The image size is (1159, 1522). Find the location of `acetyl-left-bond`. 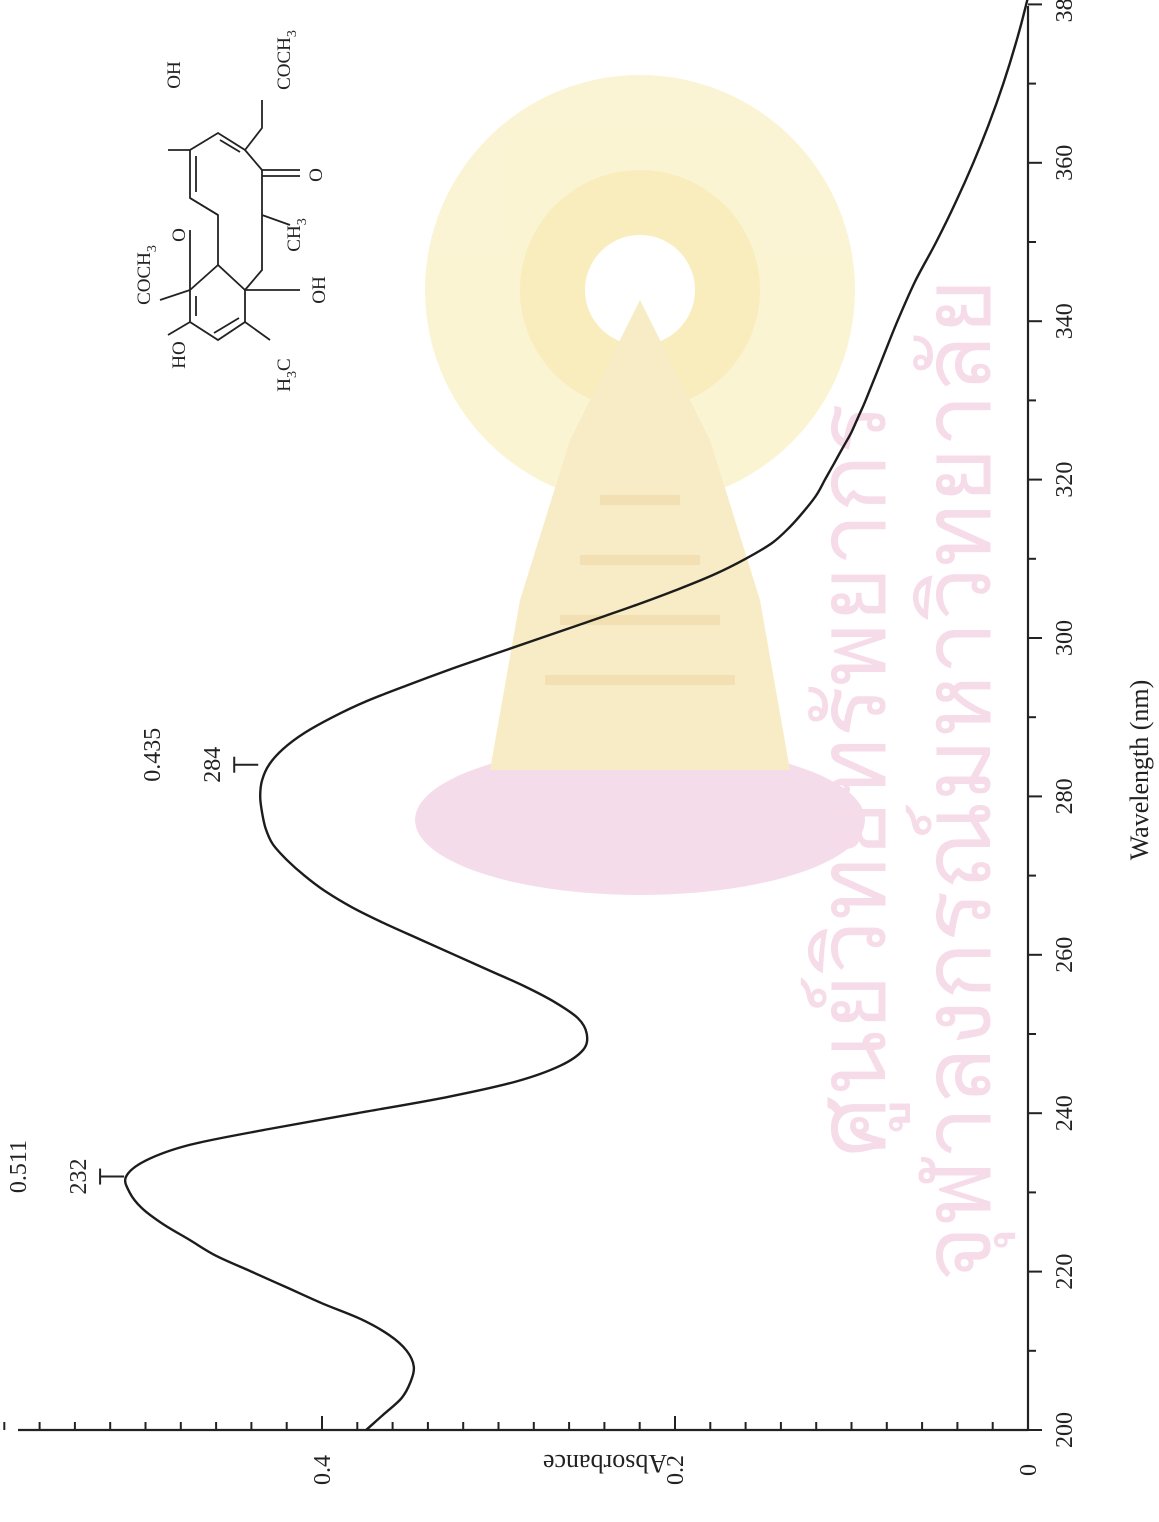

acetyl-left-bond is located at coordinates (175, 295).